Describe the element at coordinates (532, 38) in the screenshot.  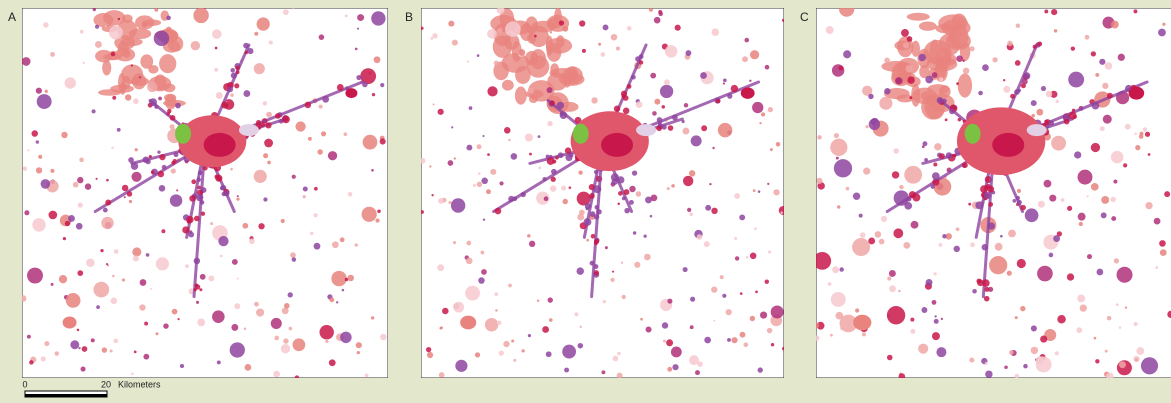
I see `urban-area` at that location.